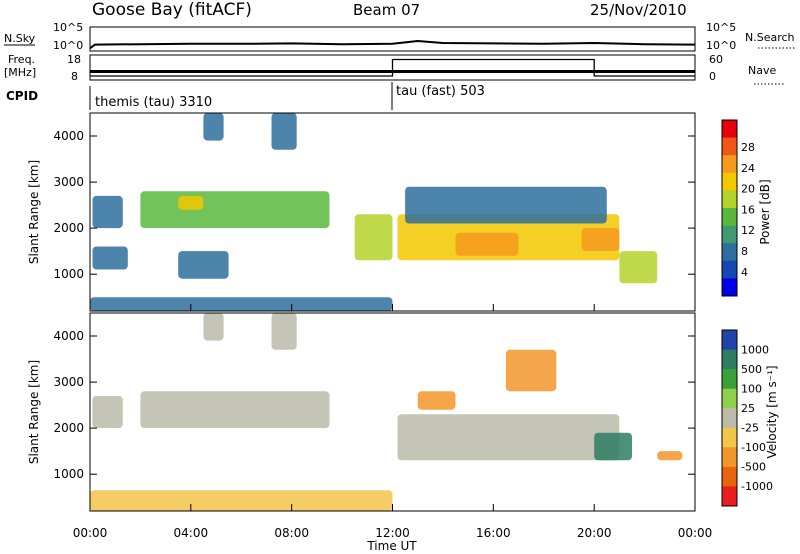  Describe the element at coordinates (493, 533) in the screenshot. I see `x-tick-label-4: 16:00` at that location.